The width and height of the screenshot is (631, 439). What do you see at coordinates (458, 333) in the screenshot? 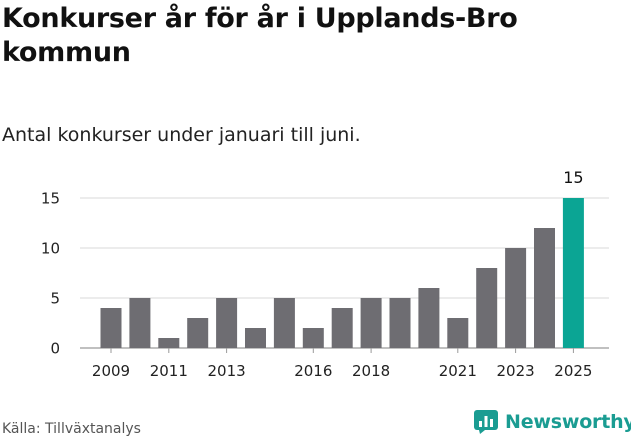
I see `bar-2021` at bounding box center [458, 333].